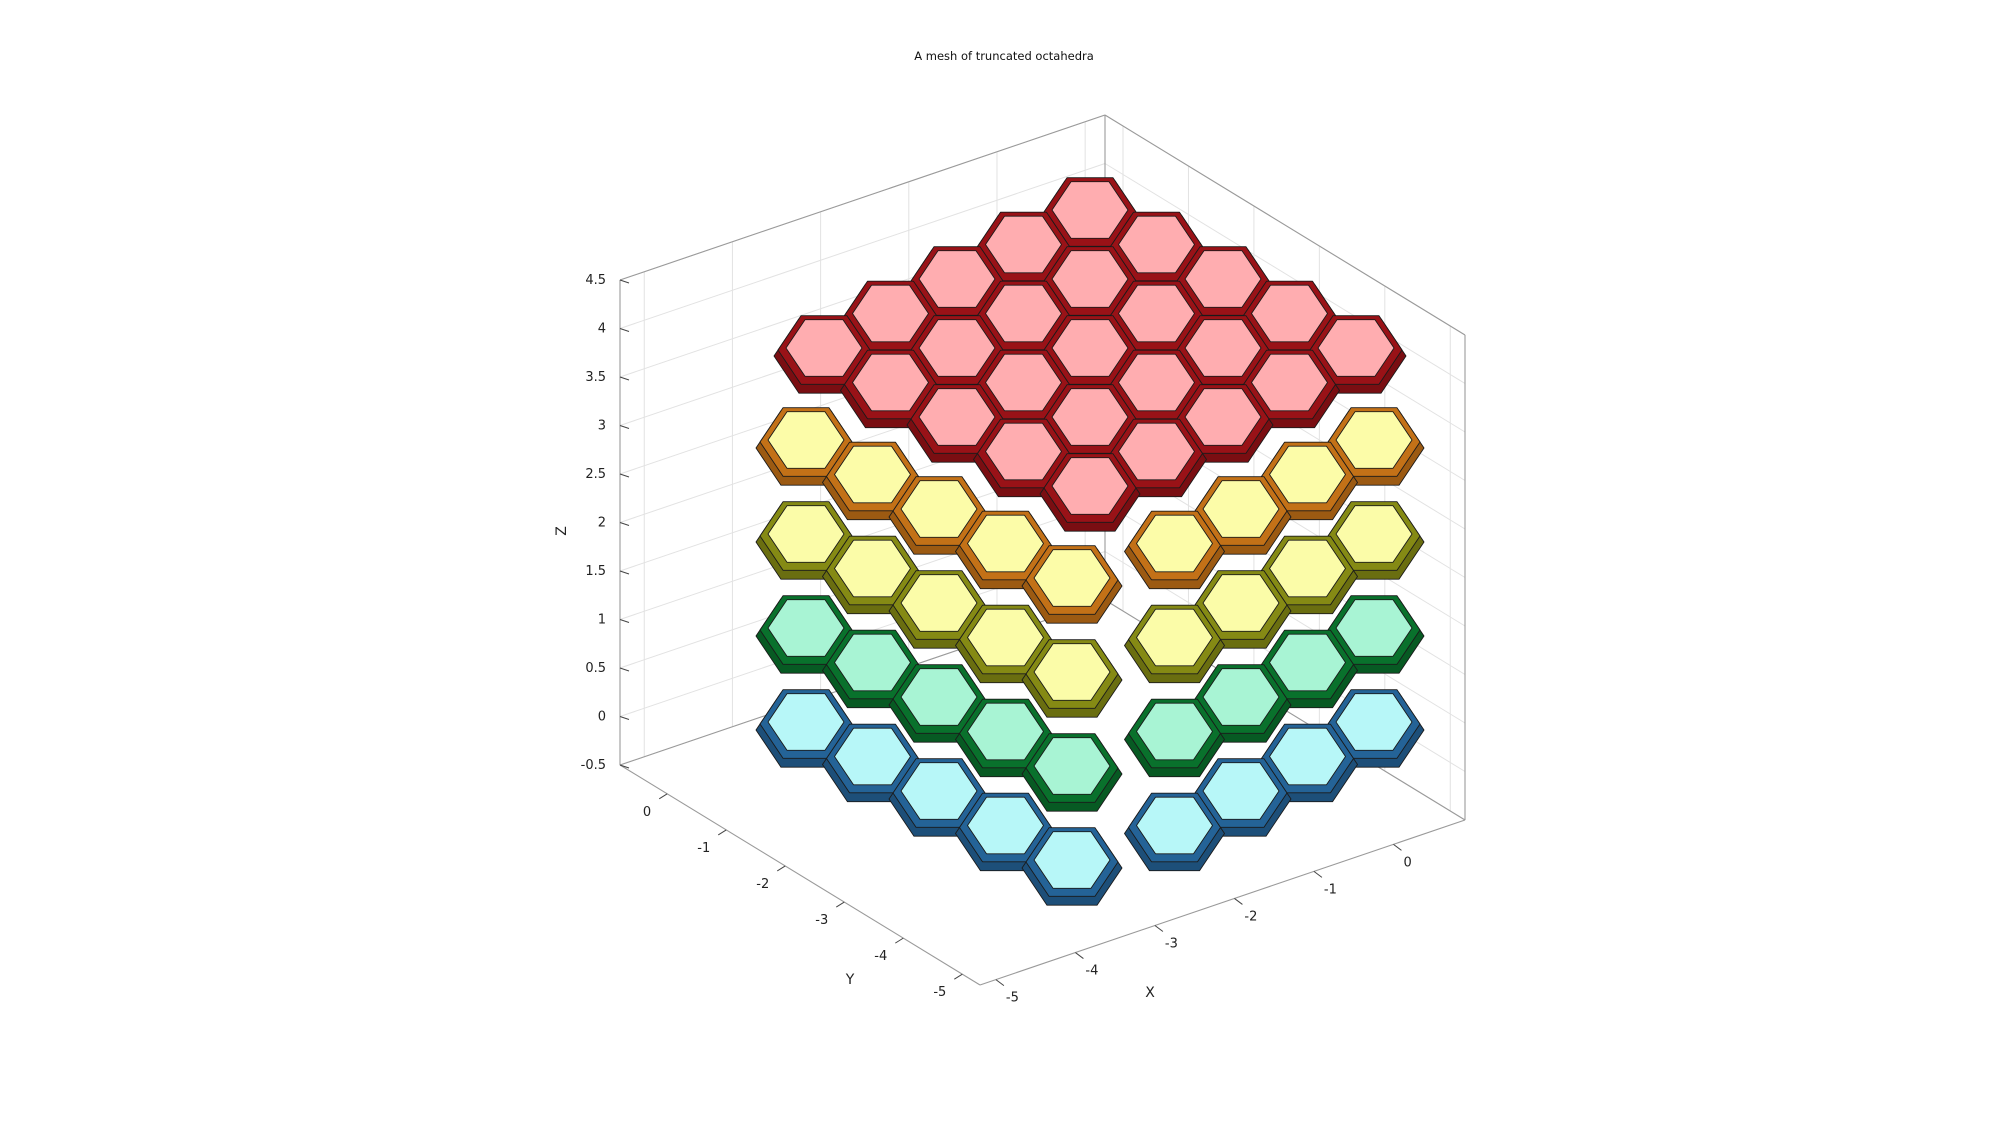  I want to click on z-tick-label: 1.5, so click(595, 571).